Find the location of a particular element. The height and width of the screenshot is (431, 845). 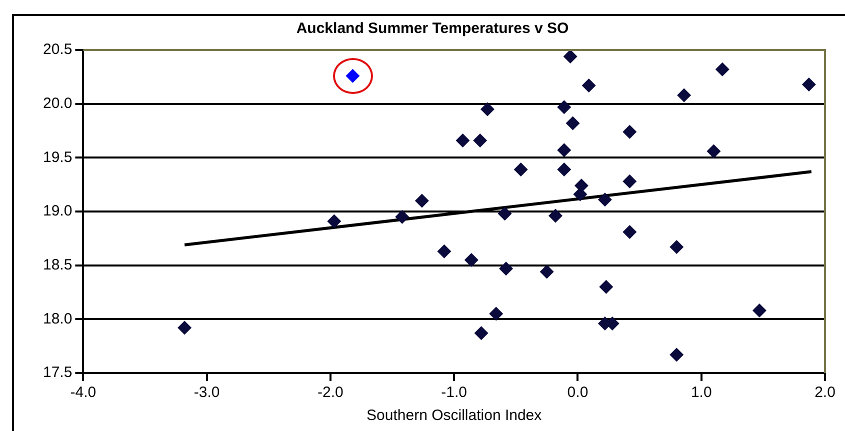

y-tick-label: 20.0 is located at coordinates (57, 103).